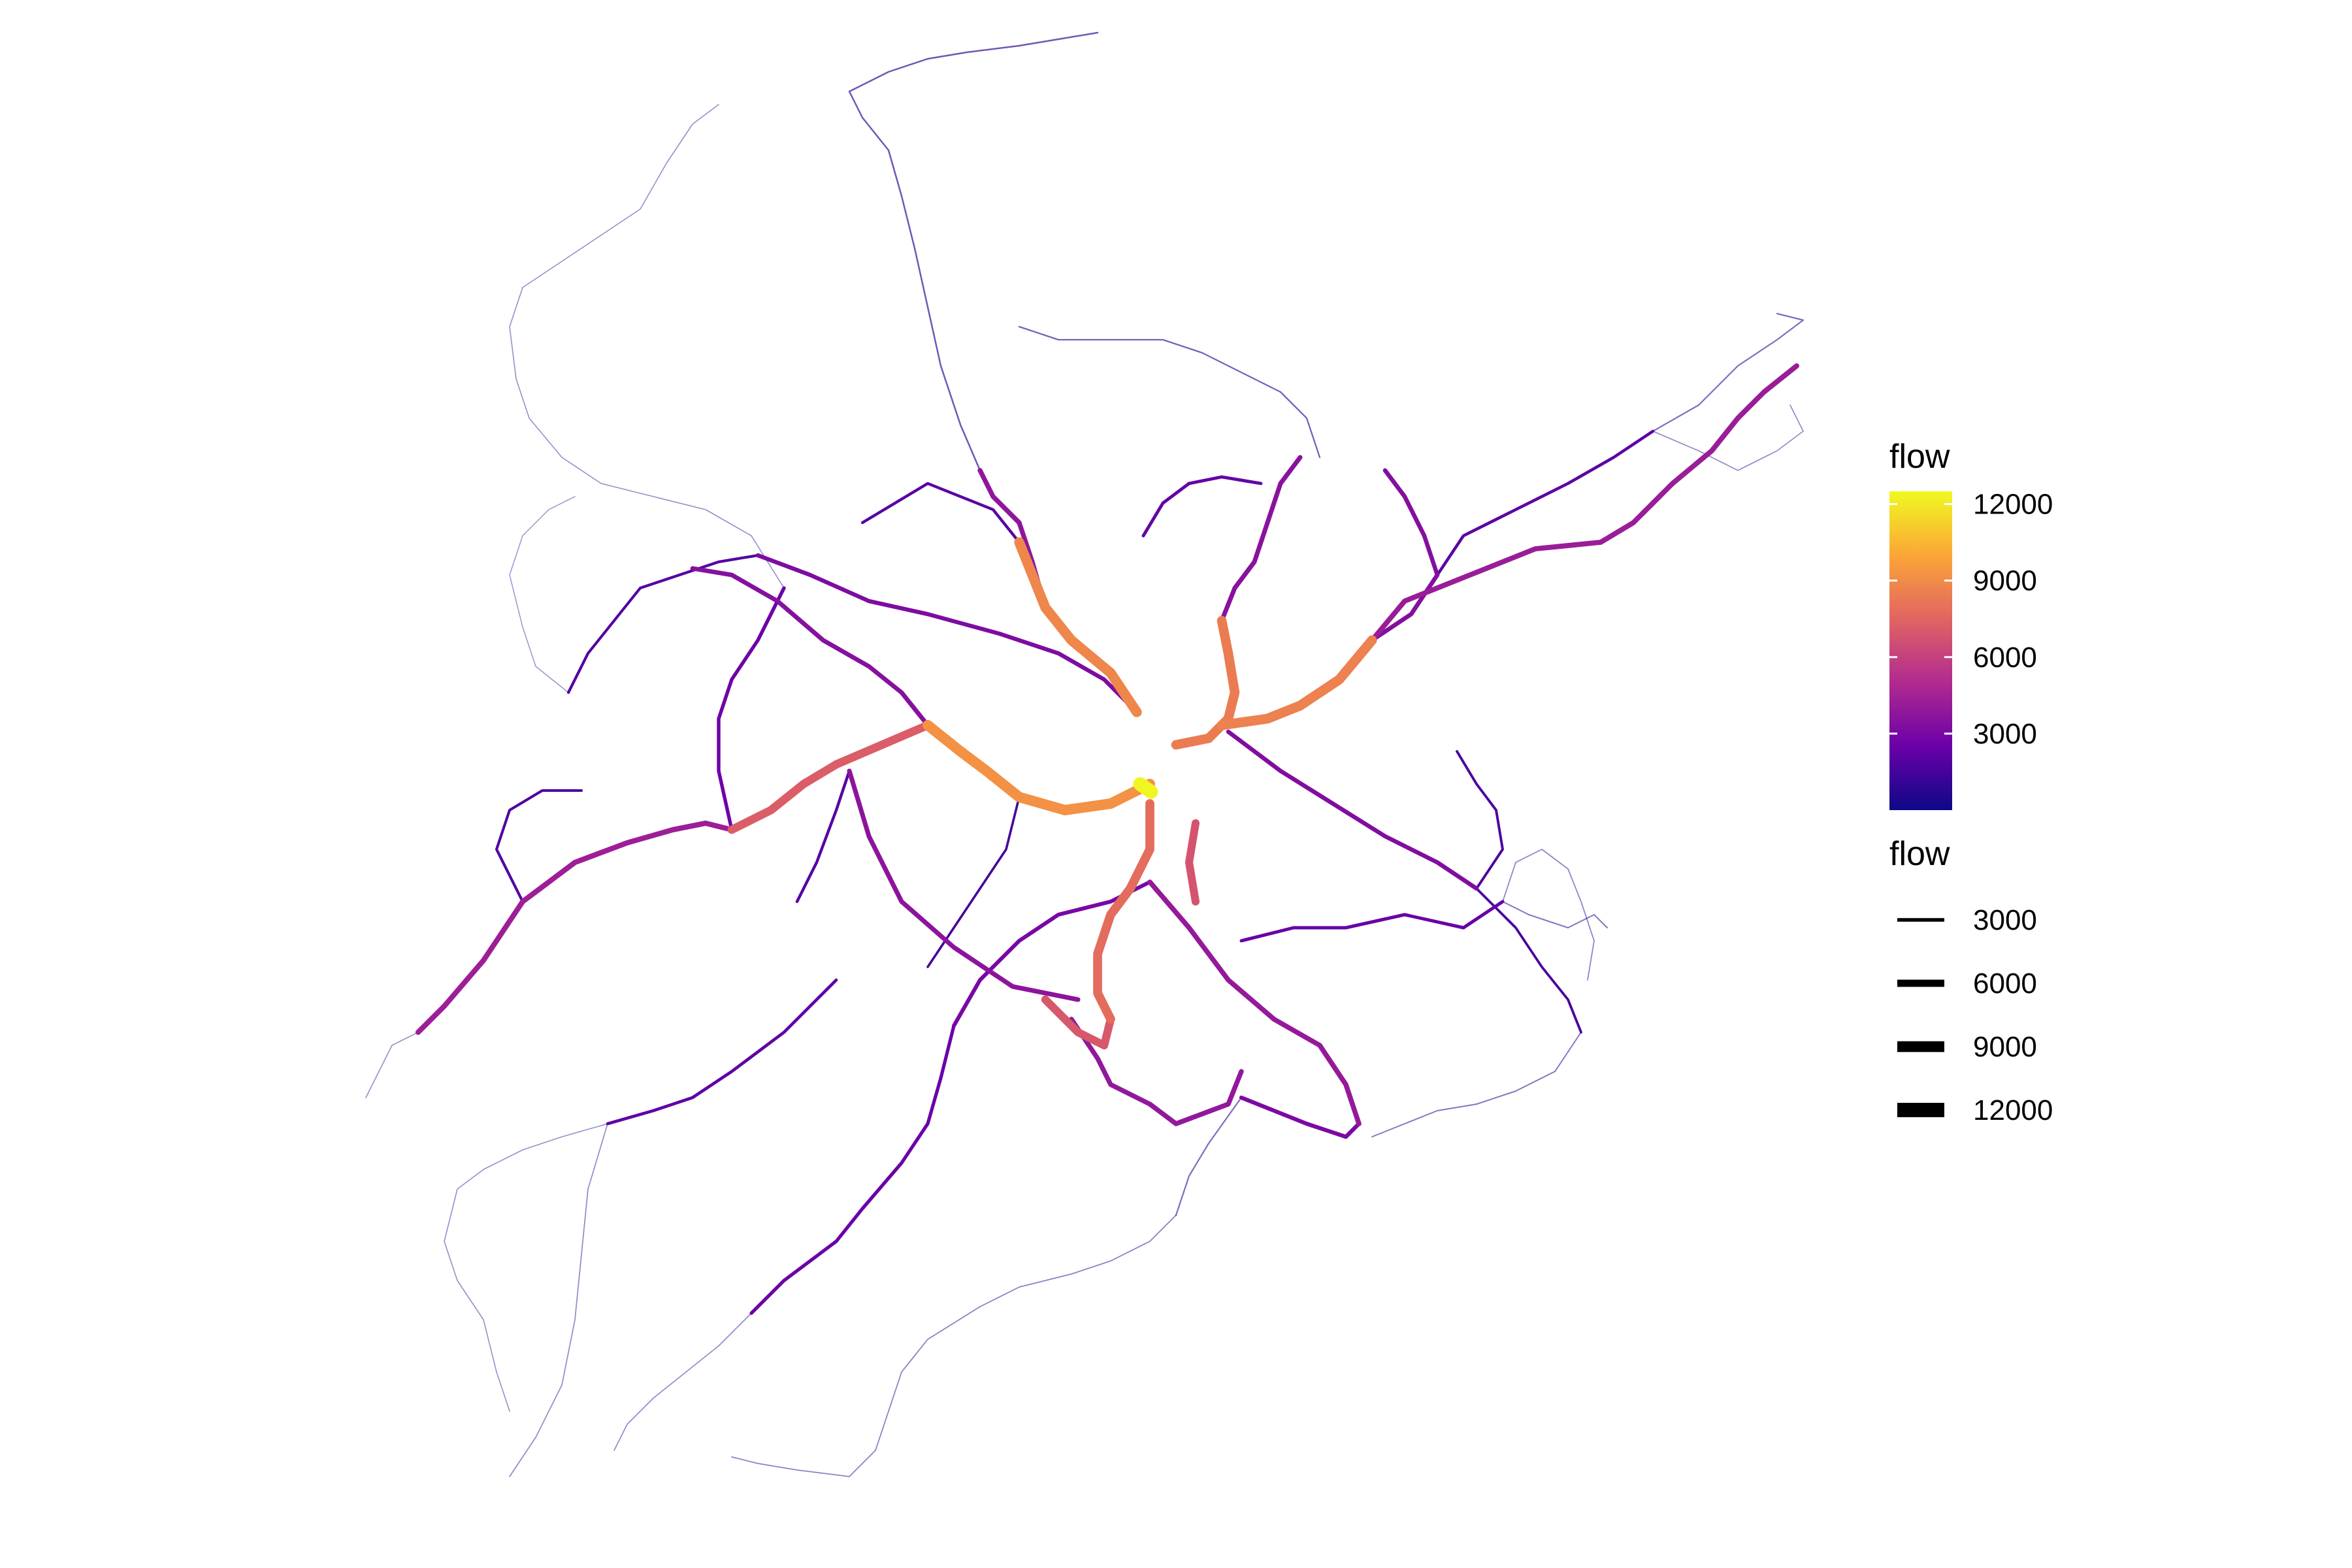 Image resolution: width=2352 pixels, height=1568 pixels. What do you see at coordinates (539, 846) in the screenshot?
I see `route-r31` at bounding box center [539, 846].